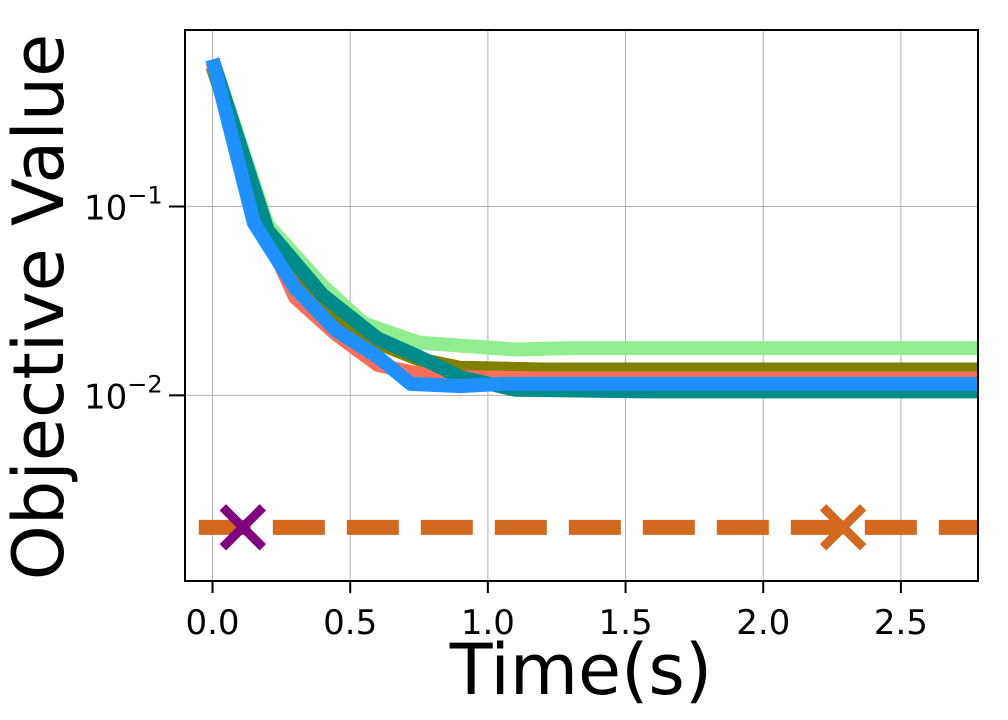 The image size is (1008, 720). I want to click on y-tick-label: 10⁻¹, so click(123, 204).